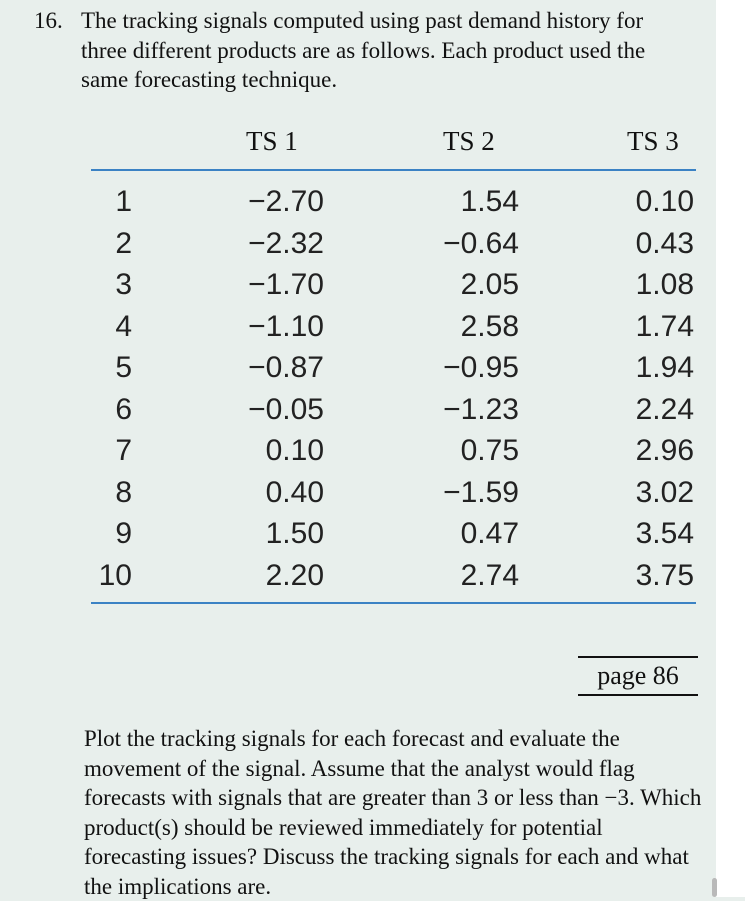 The image size is (745, 901). Describe the element at coordinates (664, 326) in the screenshot. I see `ts3-cell: 1.74` at that location.